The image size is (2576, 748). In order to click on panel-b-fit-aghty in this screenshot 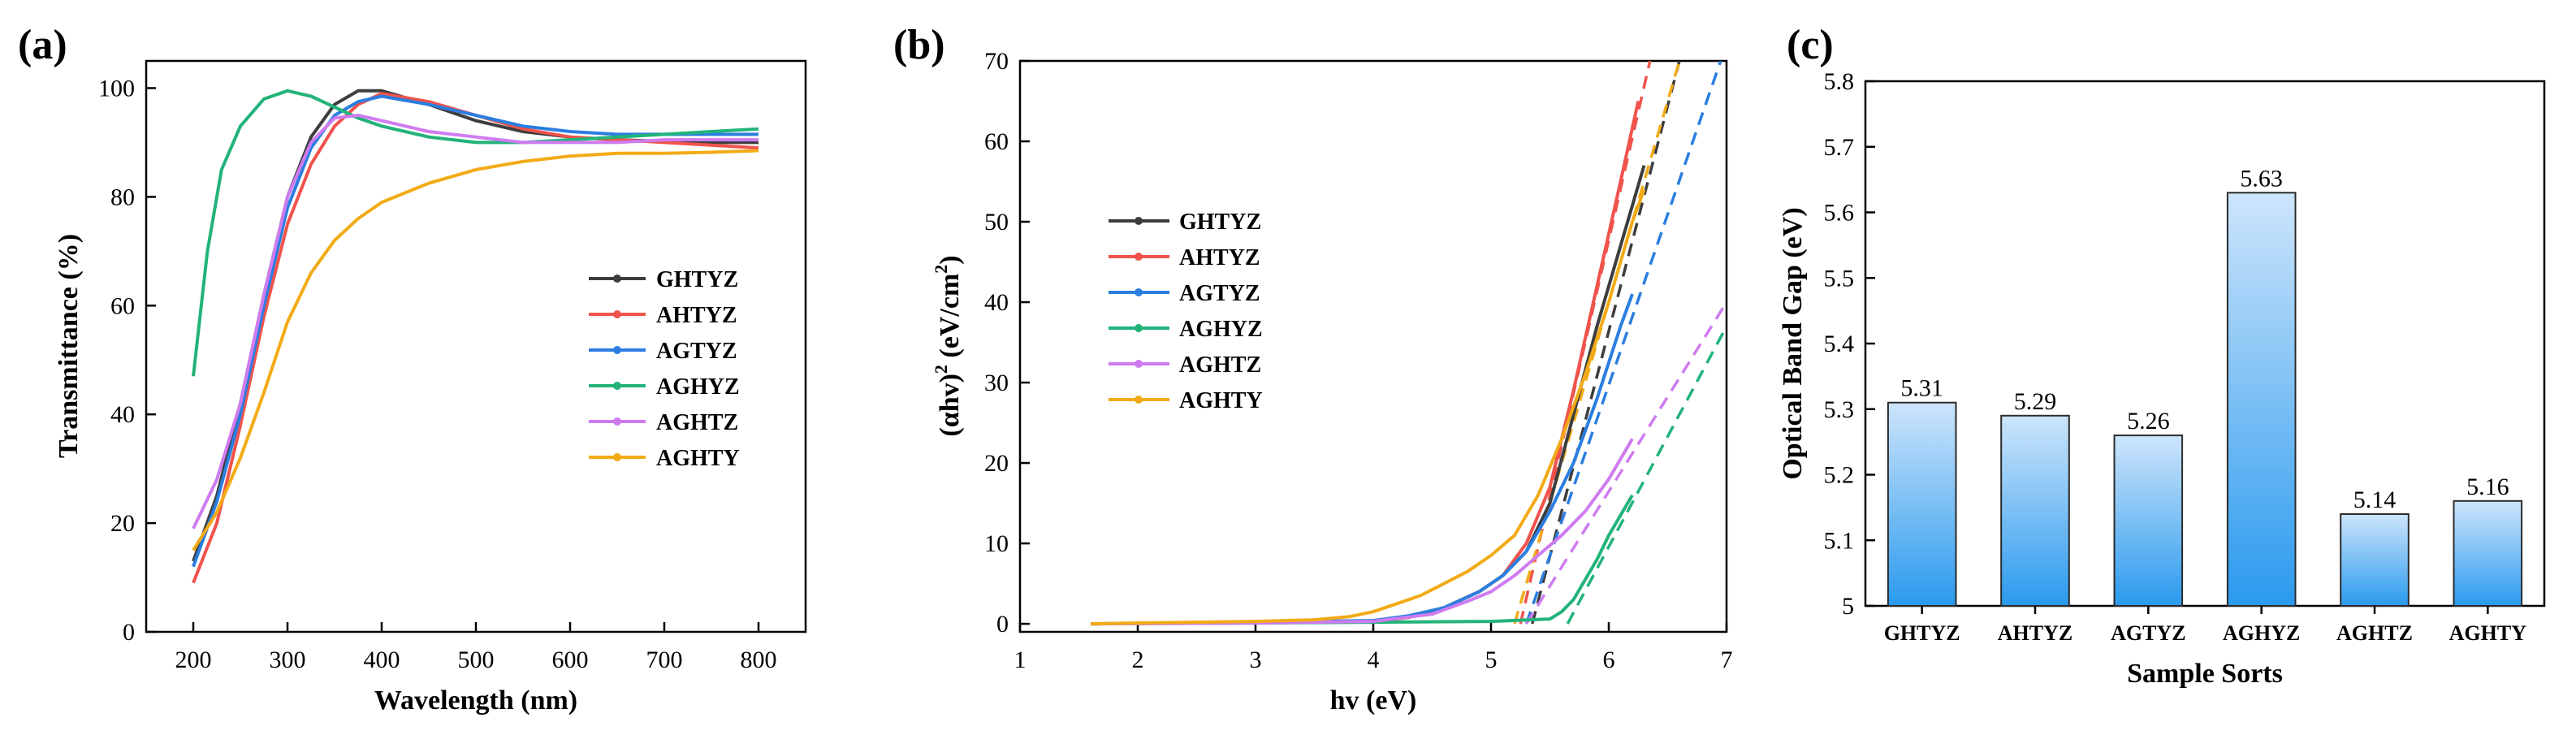, I will do `click(1597, 343)`.